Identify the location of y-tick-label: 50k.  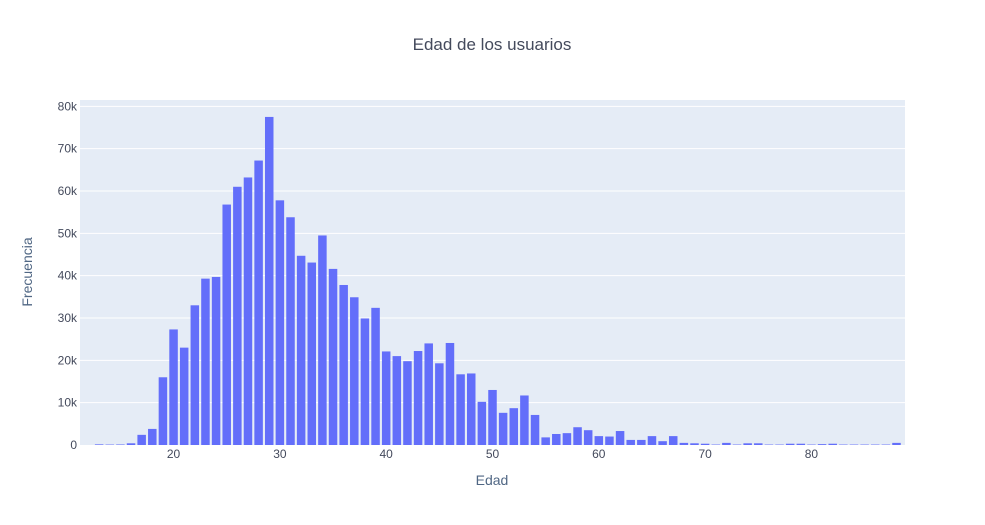
(68, 233).